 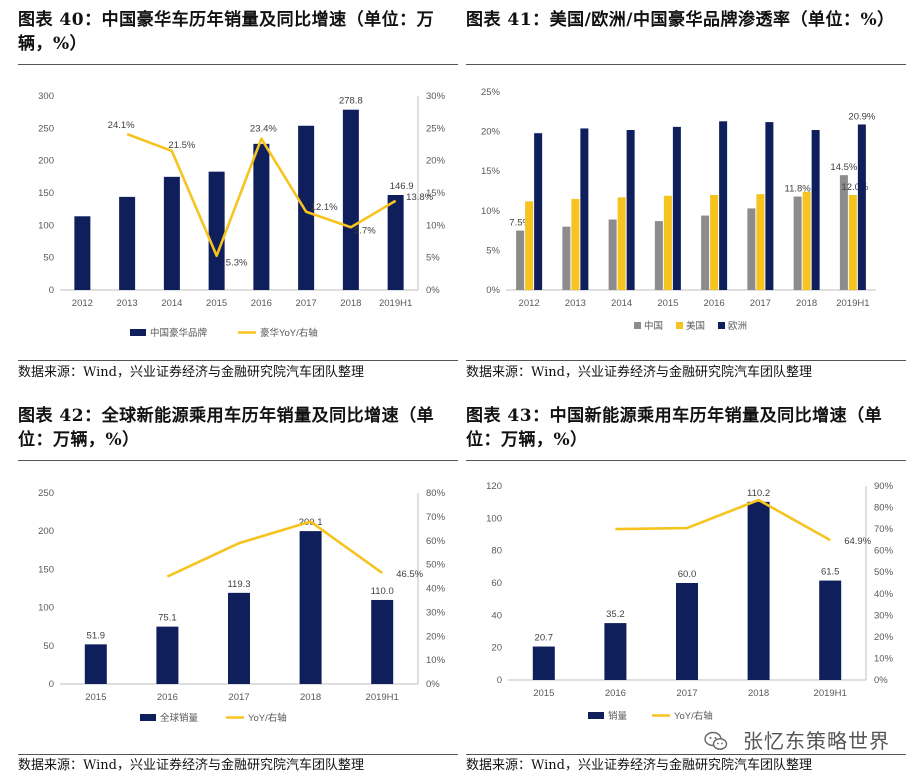 What do you see at coordinates (171, 303) in the screenshot?
I see `x-tick-label: 2014` at bounding box center [171, 303].